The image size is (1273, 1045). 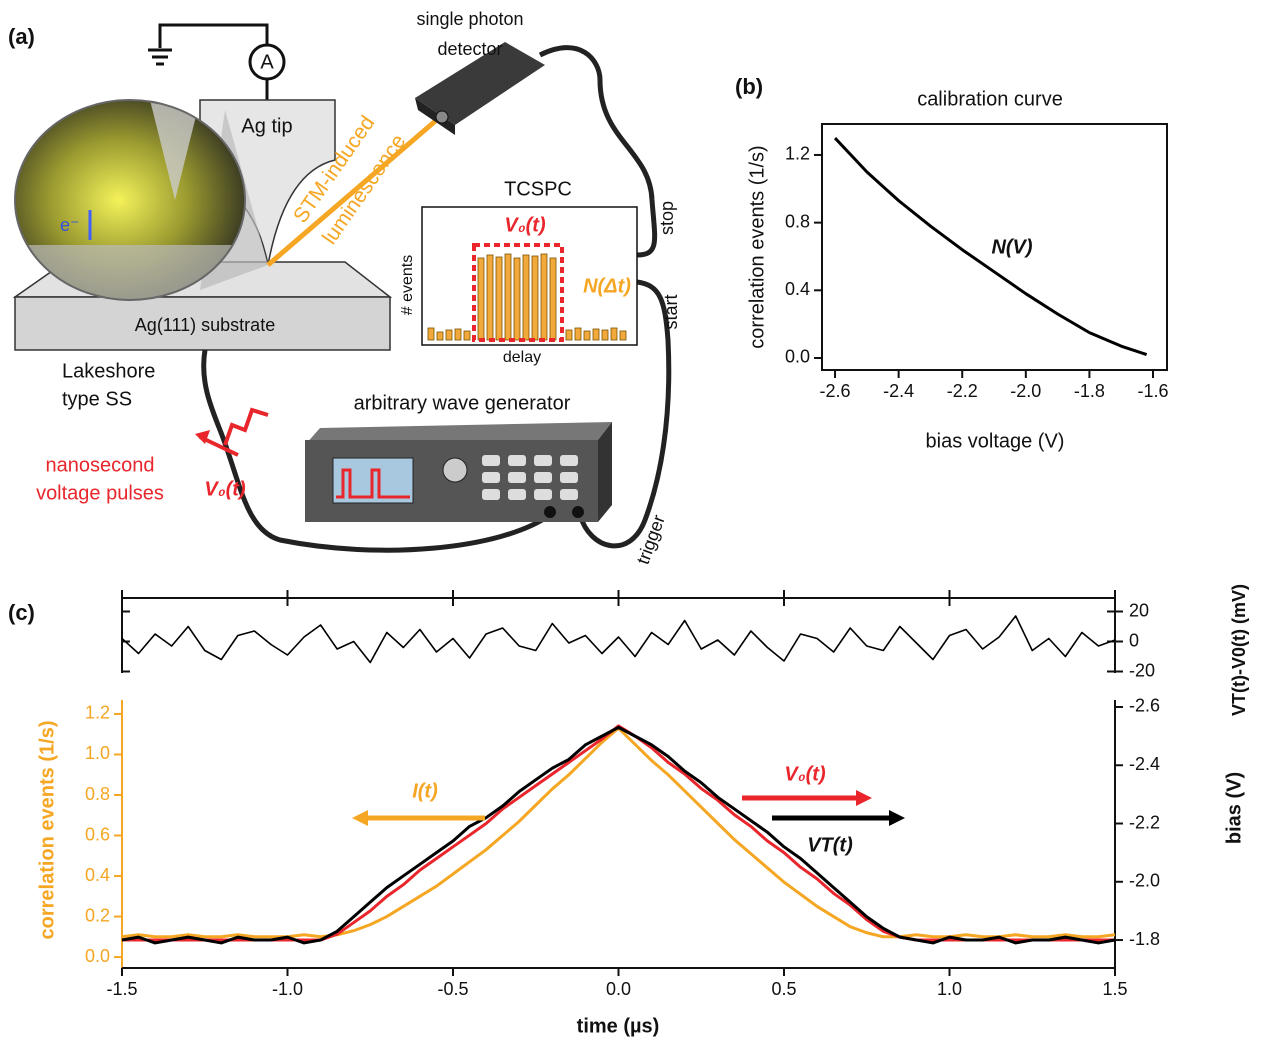 I want to click on y-axis-label: VT(t)-V0(t) (mV), so click(x=1239, y=650).